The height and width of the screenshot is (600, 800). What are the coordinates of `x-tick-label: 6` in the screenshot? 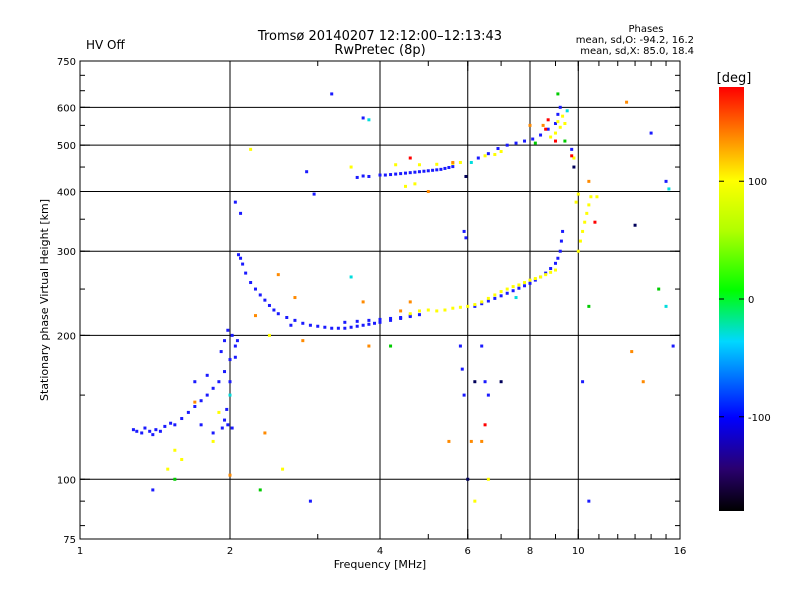 It's located at (468, 551).